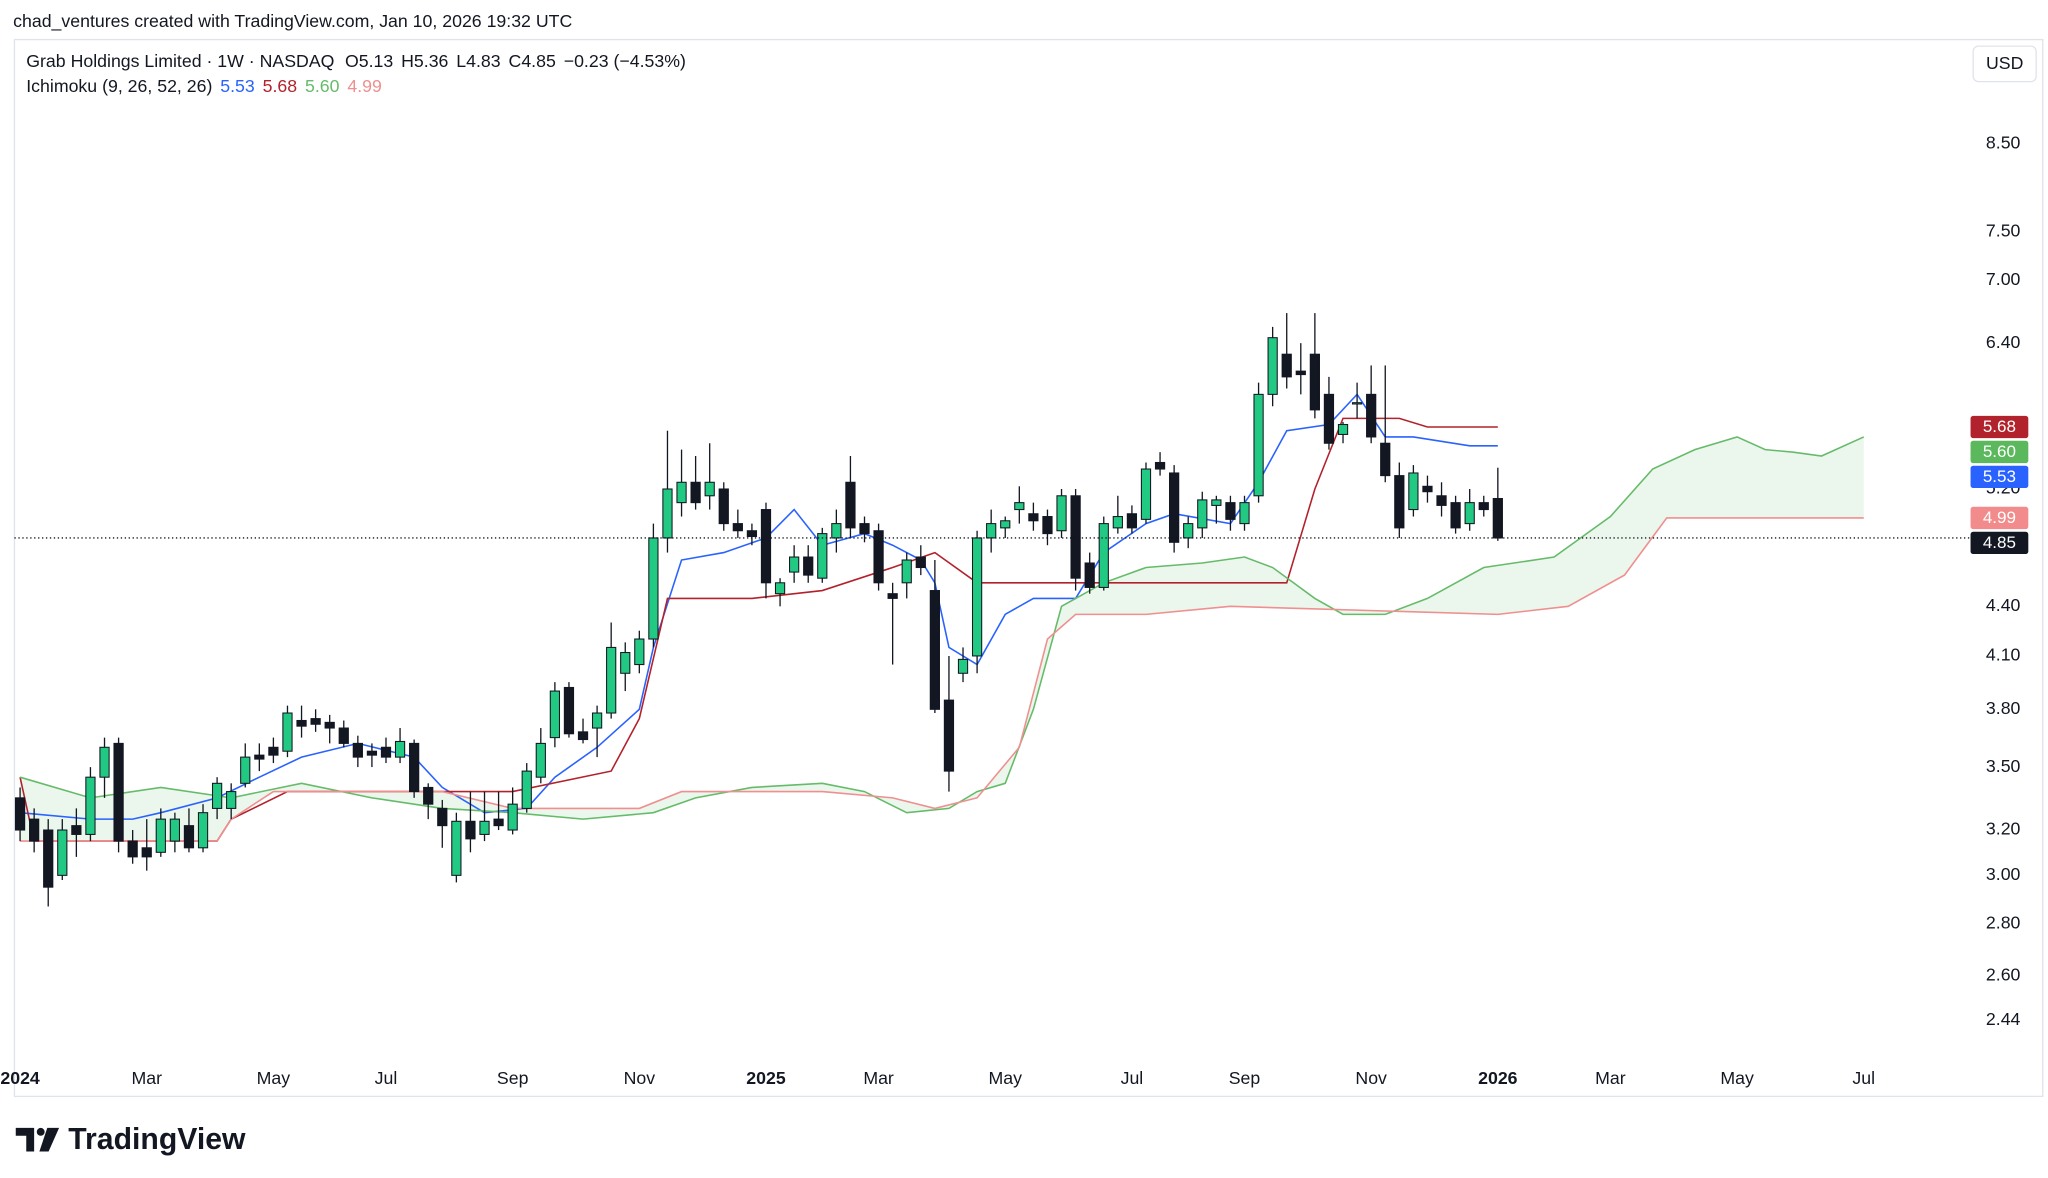 The width and height of the screenshot is (2048, 1178). What do you see at coordinates (513, 1078) in the screenshot?
I see `x-tick-label: Sep` at bounding box center [513, 1078].